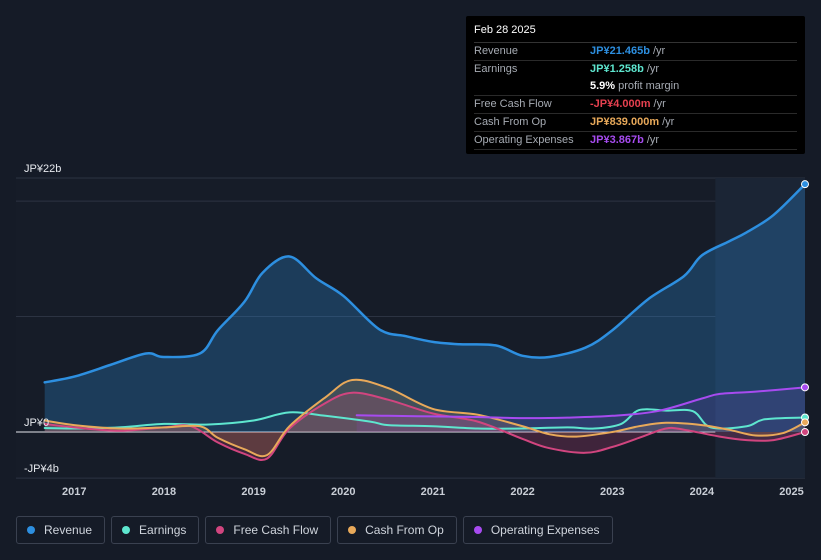  I want to click on x-tick-label: 2021, so click(433, 492).